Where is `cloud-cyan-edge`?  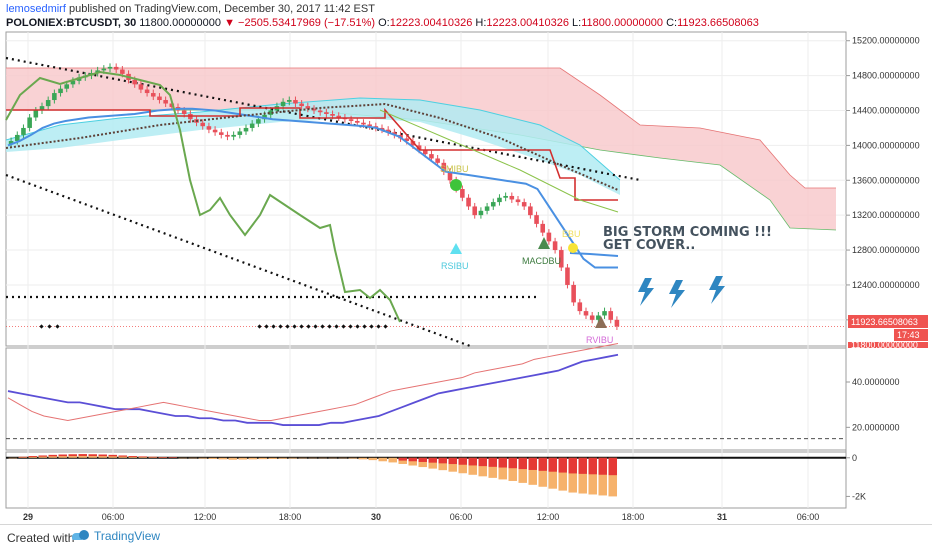
cloud-cyan-edge is located at coordinates (313, 139).